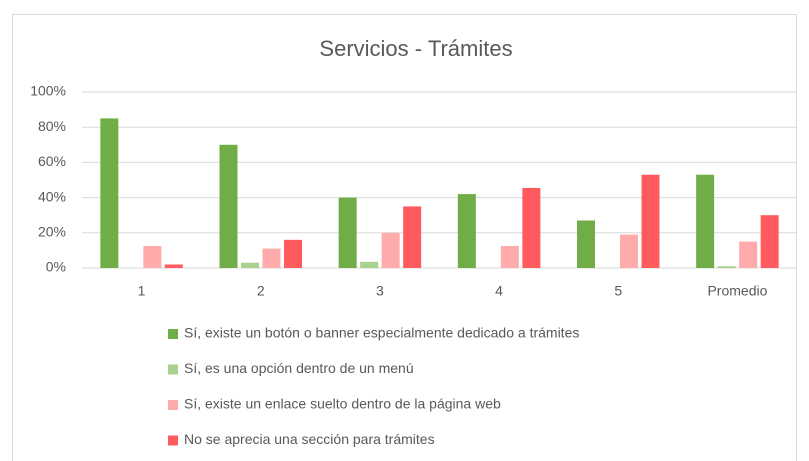 The image size is (809, 461). Describe the element at coordinates (499, 291) in the screenshot. I see `x-tick-label: 4` at that location.